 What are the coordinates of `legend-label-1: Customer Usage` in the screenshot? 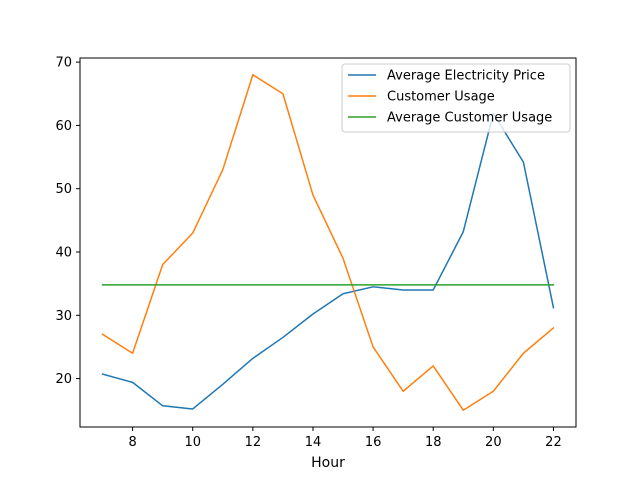 It's located at (441, 97).